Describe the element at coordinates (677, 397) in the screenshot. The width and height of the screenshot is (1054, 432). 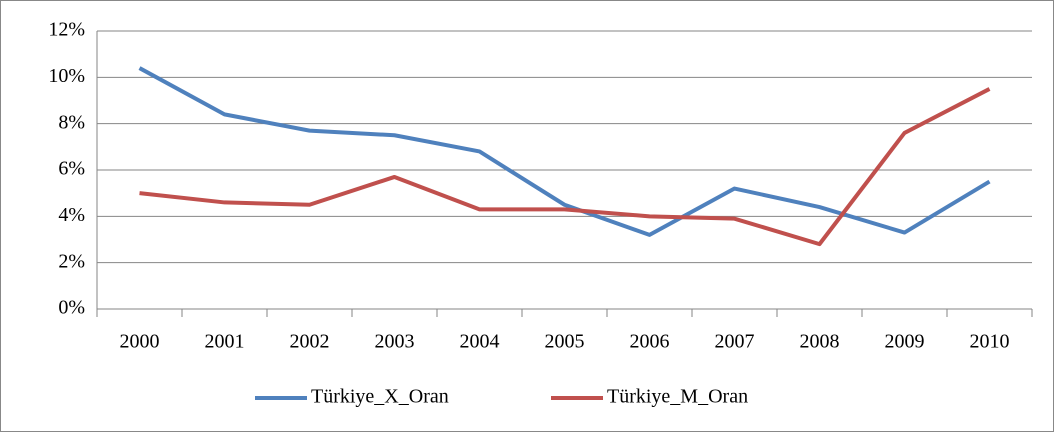
I see `legend-label: Türkiye_M_Oran` at that location.